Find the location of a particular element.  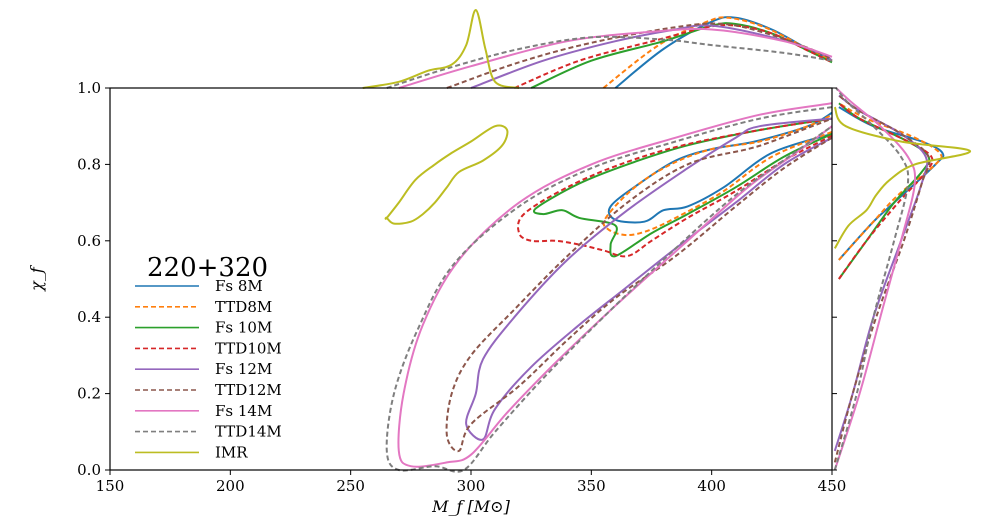

legend-entry-label: Fs 14M is located at coordinates (243, 411).